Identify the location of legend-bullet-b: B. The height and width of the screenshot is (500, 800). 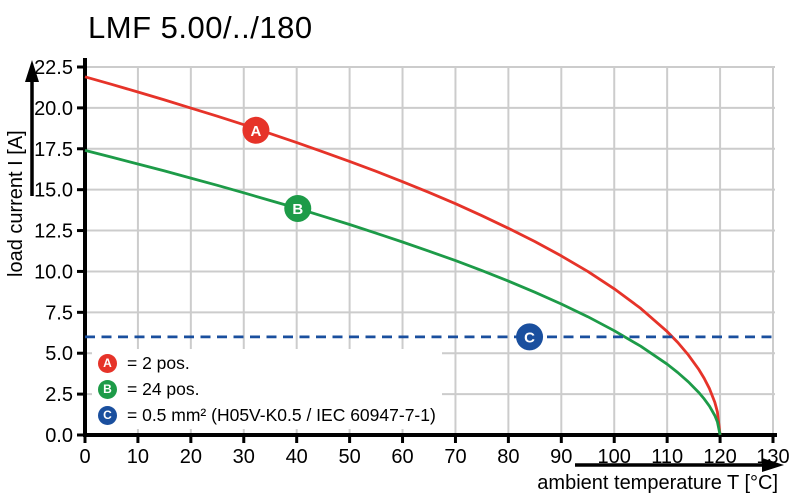
(107, 389).